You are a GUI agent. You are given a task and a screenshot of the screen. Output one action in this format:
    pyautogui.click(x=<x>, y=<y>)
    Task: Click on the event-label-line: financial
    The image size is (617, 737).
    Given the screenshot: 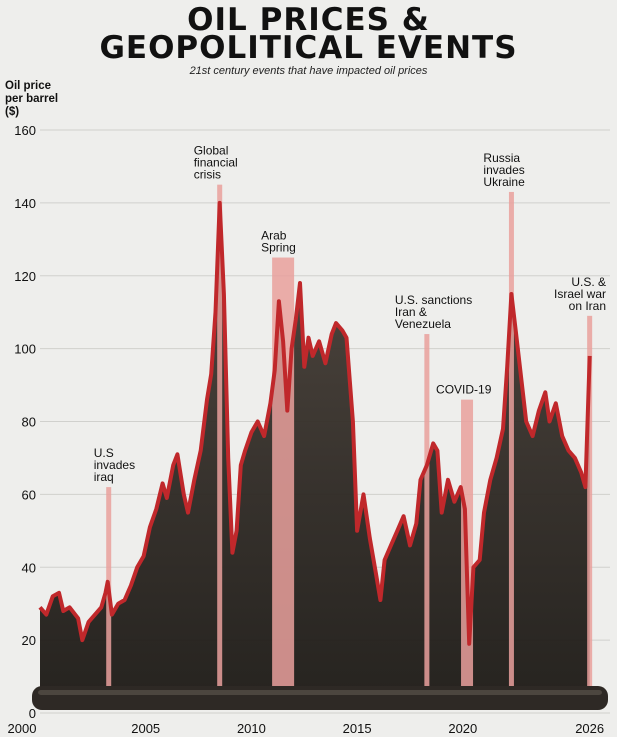 What is the action you would take?
    pyautogui.click(x=216, y=163)
    